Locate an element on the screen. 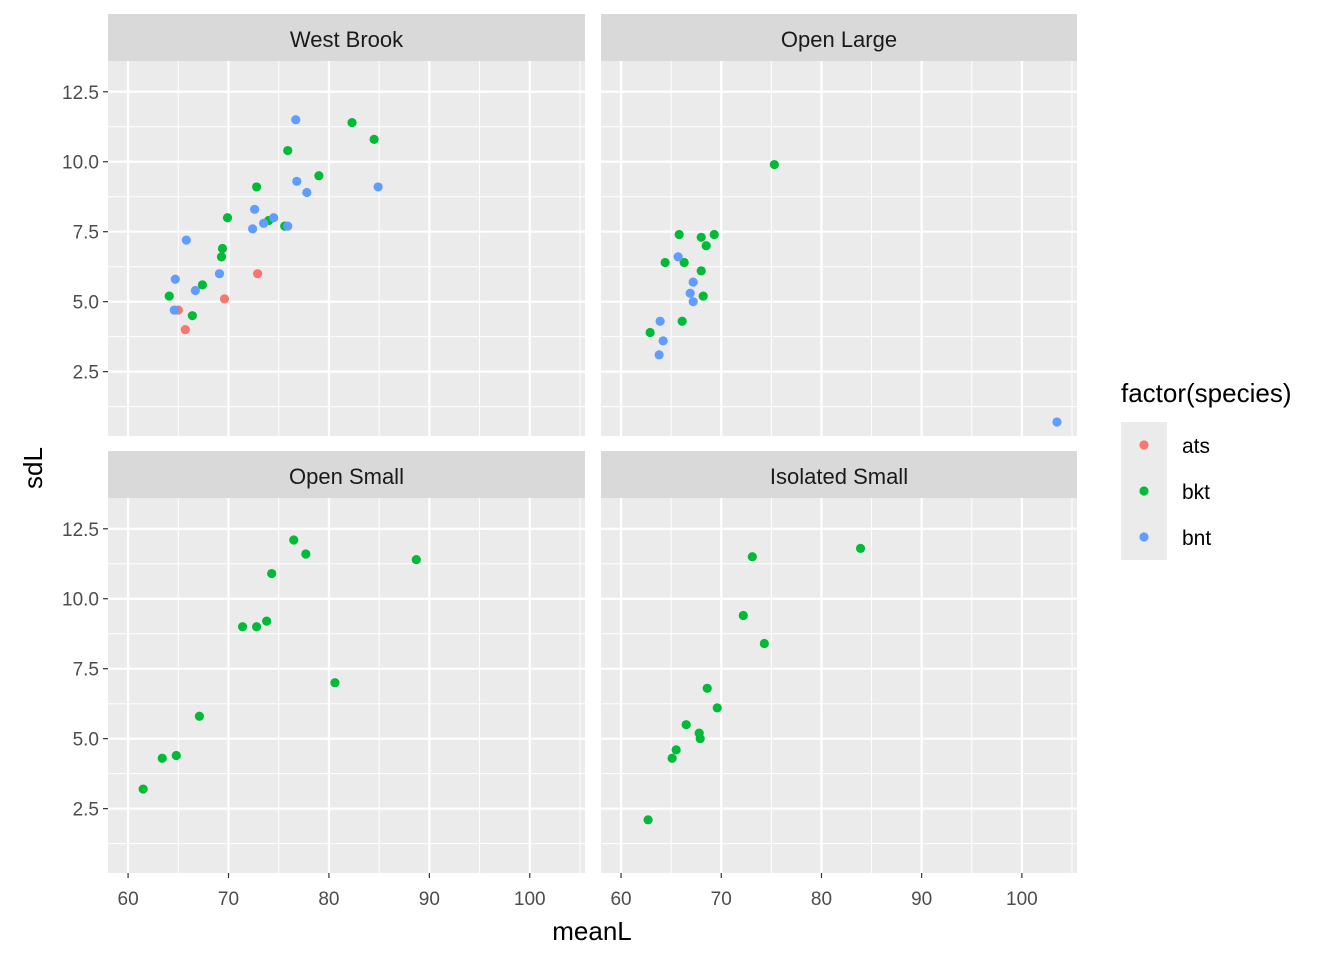 This screenshot has width=1344, height=960. legend-key-bkt is located at coordinates (1144, 491).